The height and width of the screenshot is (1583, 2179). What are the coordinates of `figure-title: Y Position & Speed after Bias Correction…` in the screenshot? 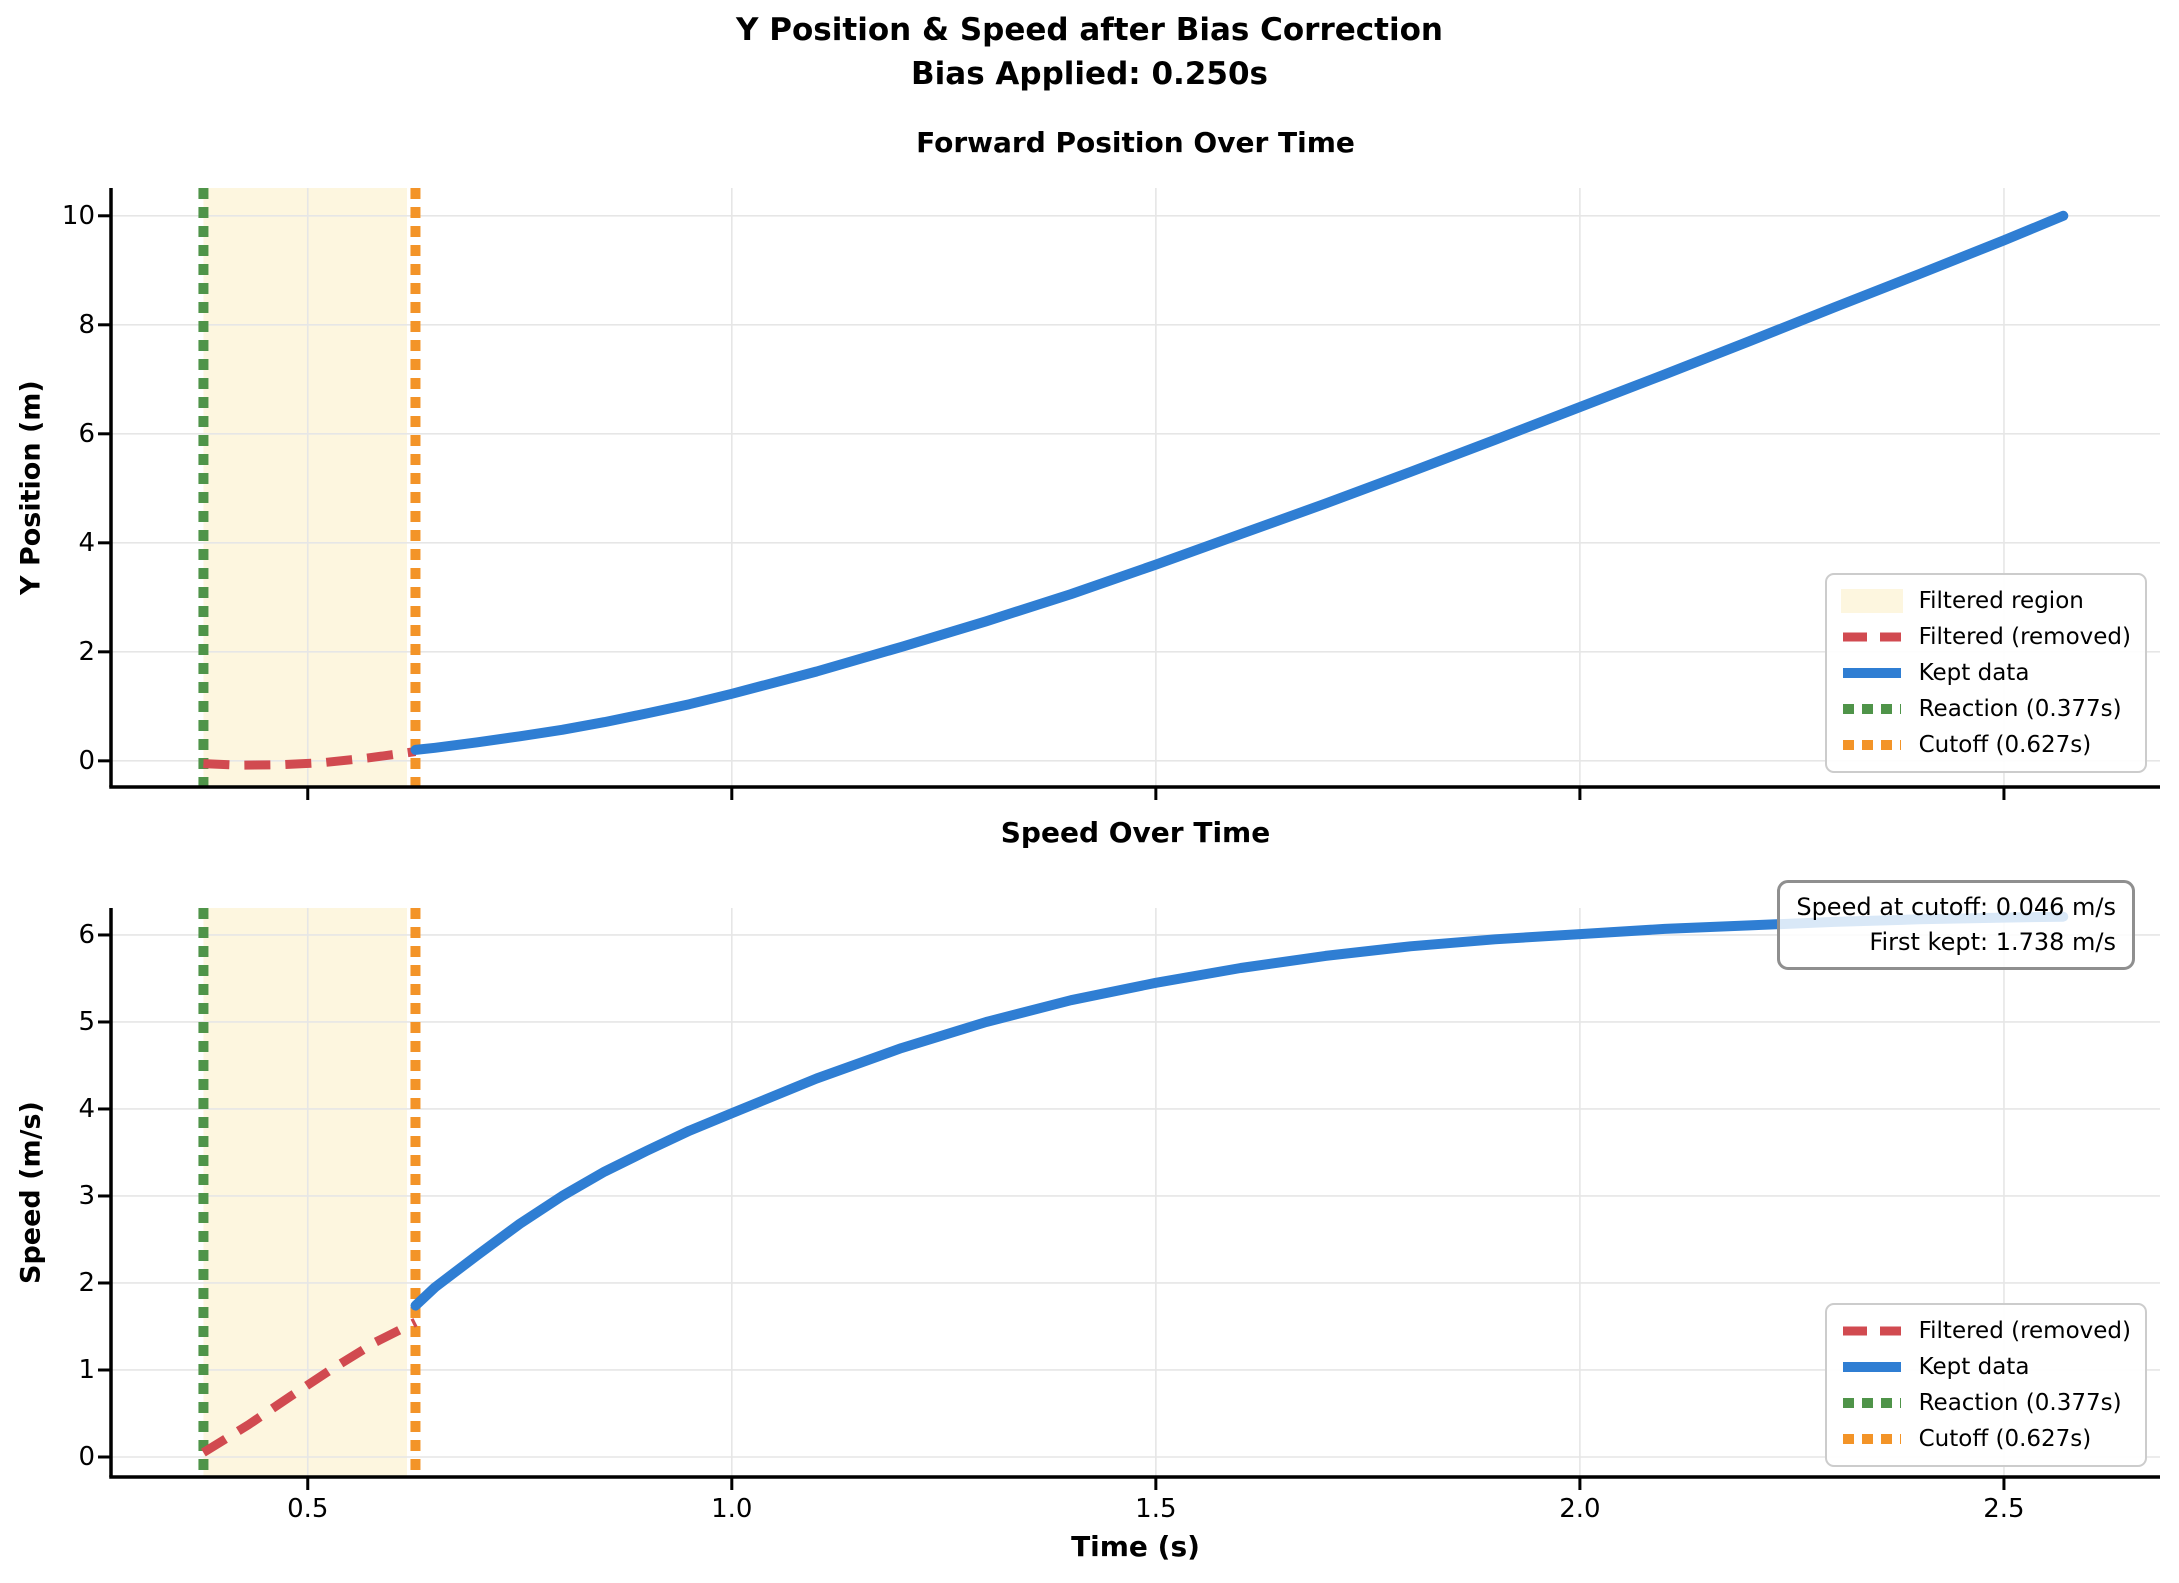 It's located at (1089, 52).